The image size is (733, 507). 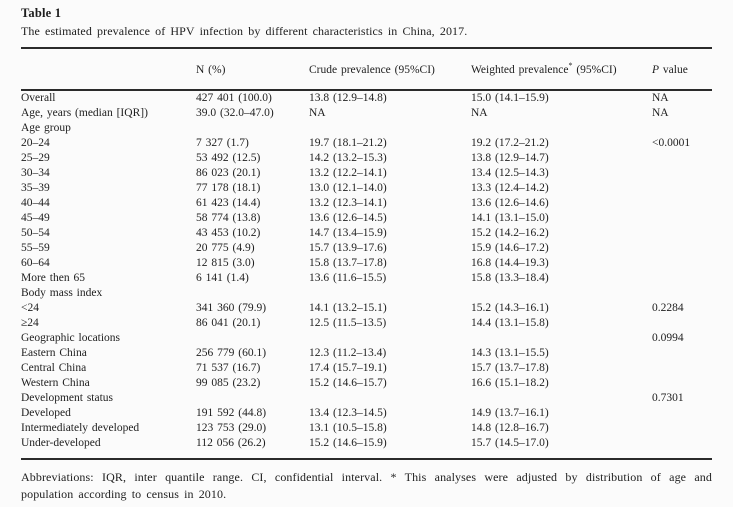 I want to click on cell-characteristic: 35–39, so click(x=35, y=187).